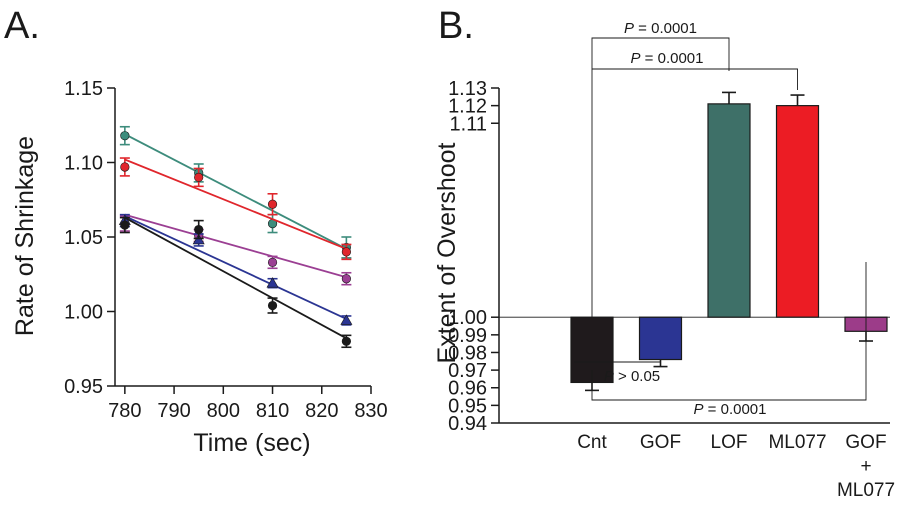 This screenshot has height=506, width=910. What do you see at coordinates (592, 442) in the screenshot?
I see `category-label: Cnt` at bounding box center [592, 442].